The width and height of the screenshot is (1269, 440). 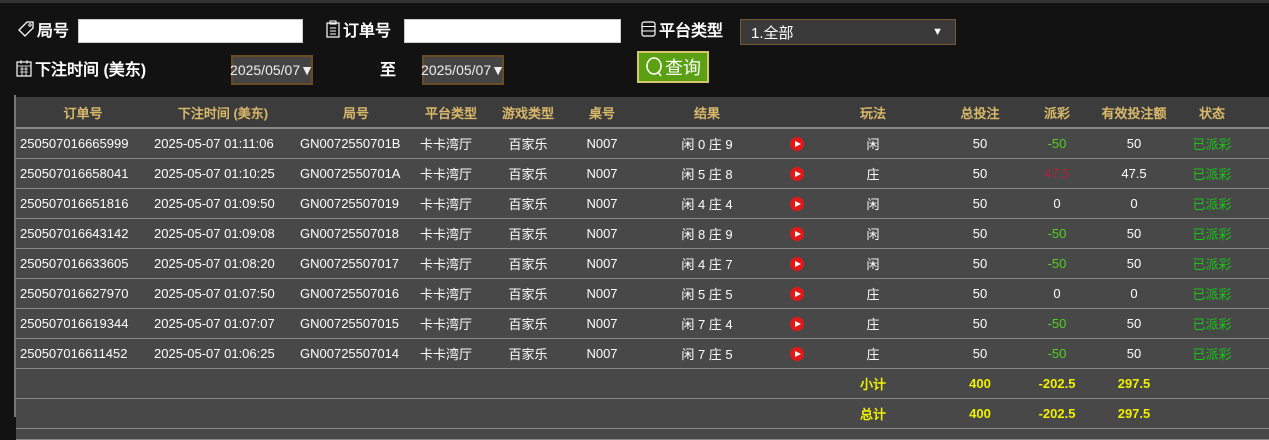 What do you see at coordinates (707, 143) in the screenshot?
I see `result-cell: 闲 0 庄 9` at bounding box center [707, 143].